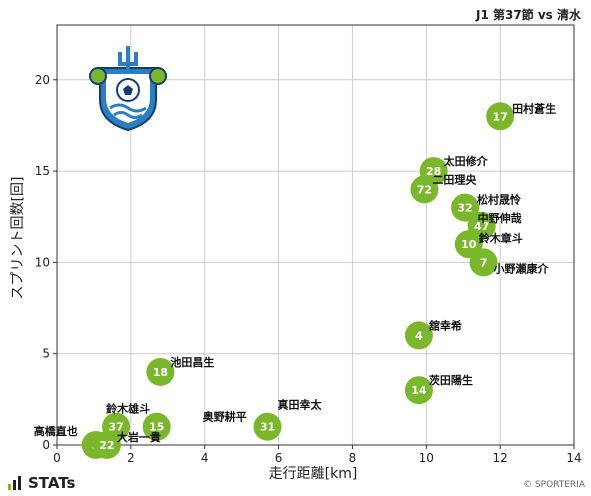 The width and height of the screenshot is (591, 496). What do you see at coordinates (573, 458) in the screenshot?
I see `x-tick-label: 14` at bounding box center [573, 458].